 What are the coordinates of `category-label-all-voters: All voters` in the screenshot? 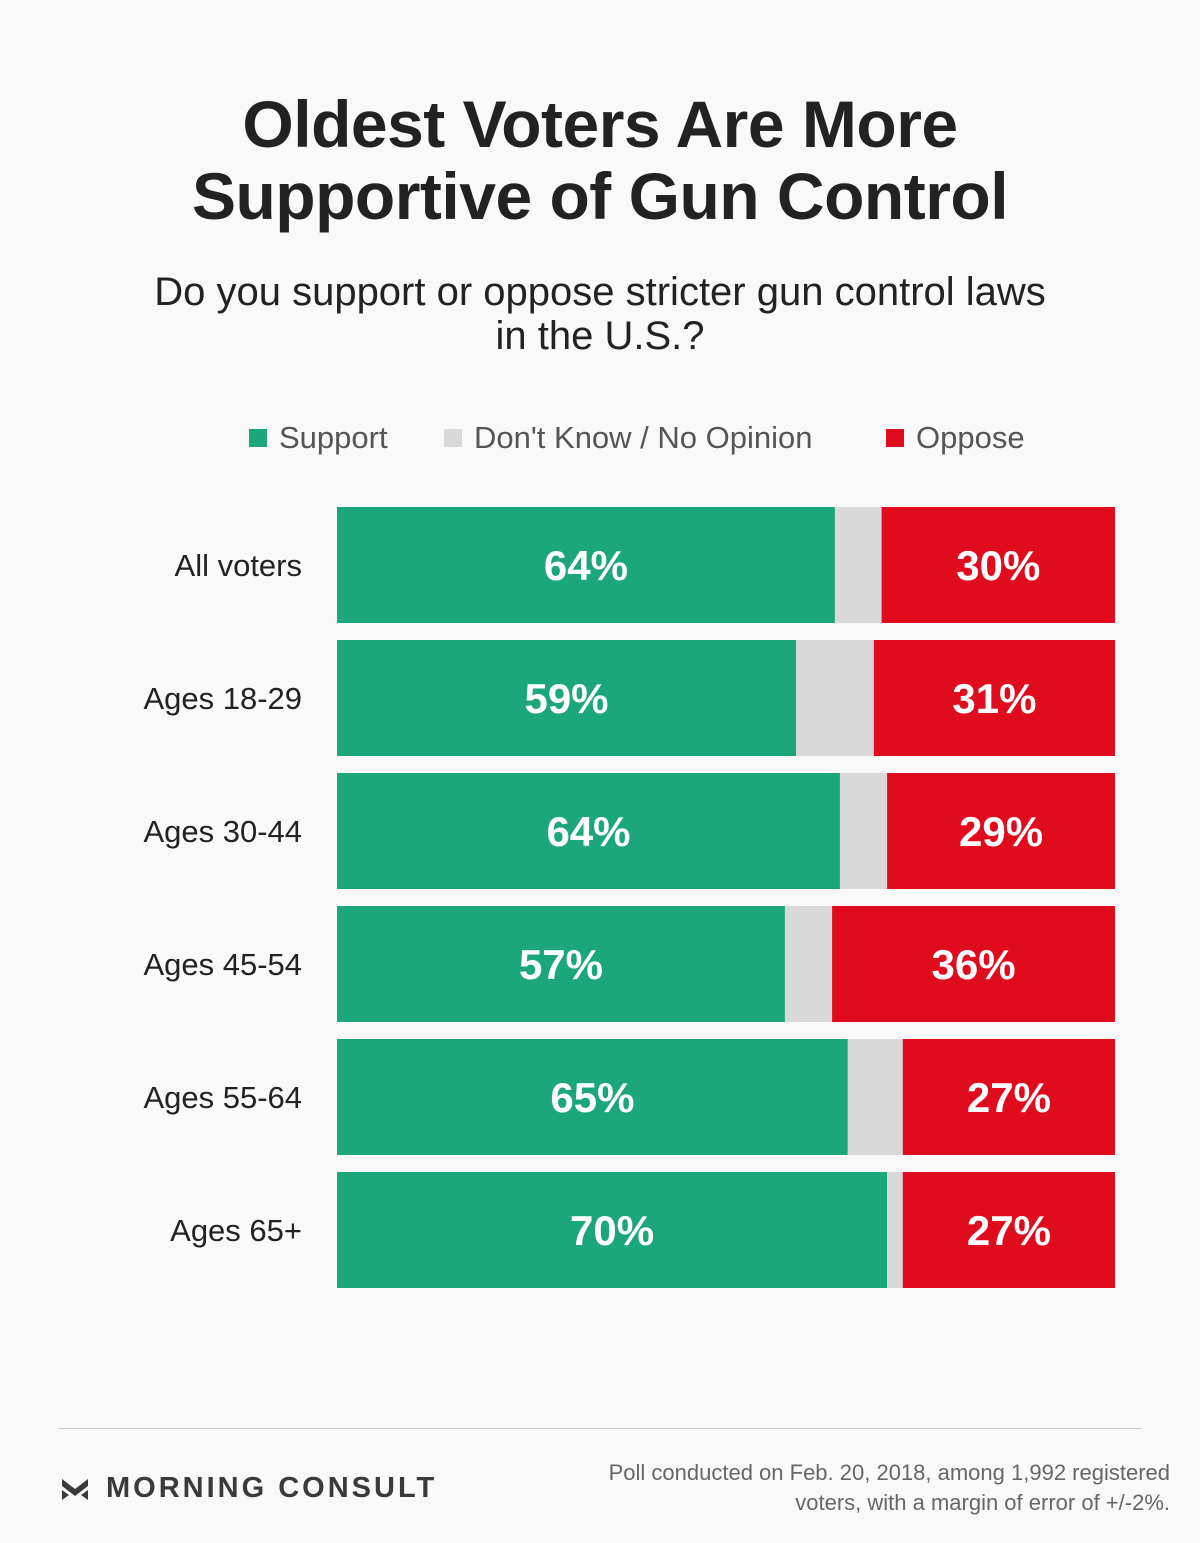 It's located at (238, 565).